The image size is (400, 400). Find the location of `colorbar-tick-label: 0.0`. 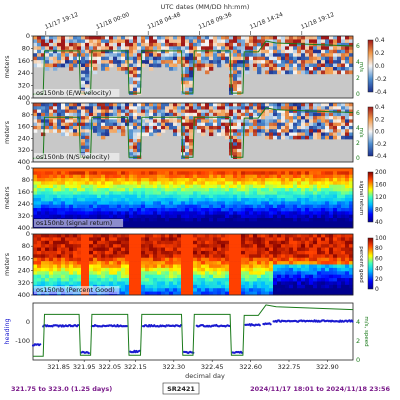

colorbar-tick-label: 0.0 is located at coordinates (380, 132).